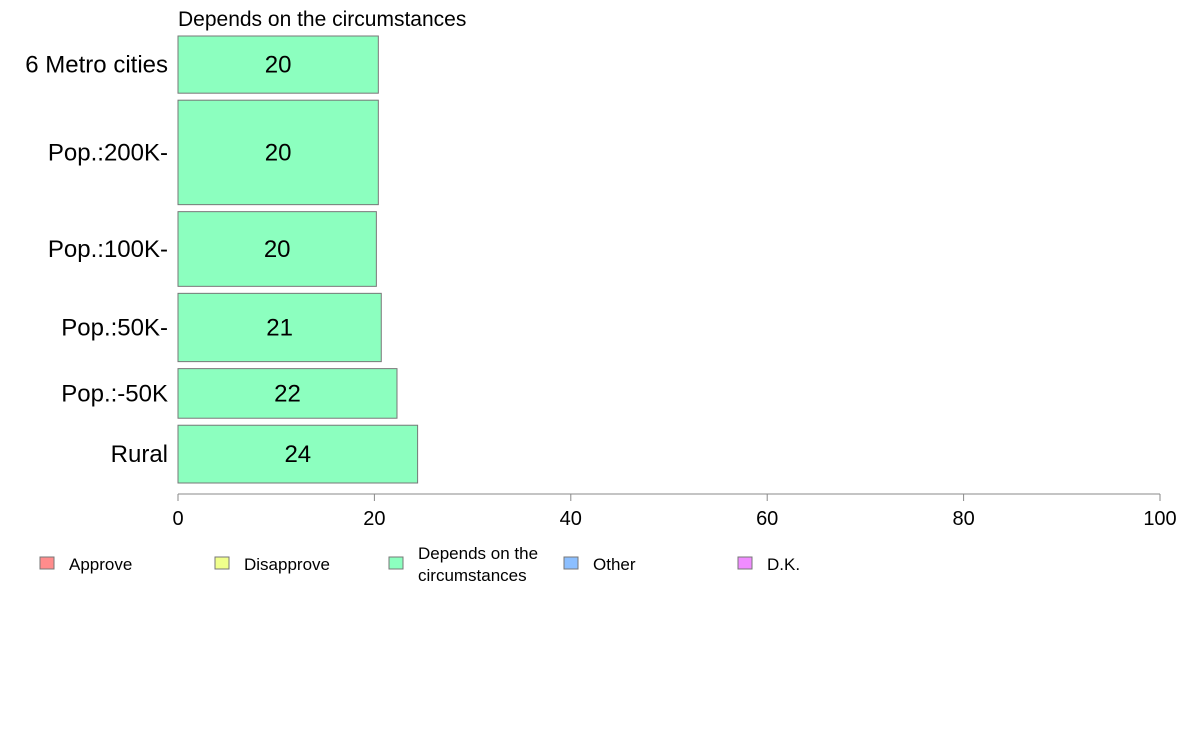 This screenshot has width=1188, height=736. Describe the element at coordinates (1159, 519) in the screenshot. I see `tick-label: 100` at that location.